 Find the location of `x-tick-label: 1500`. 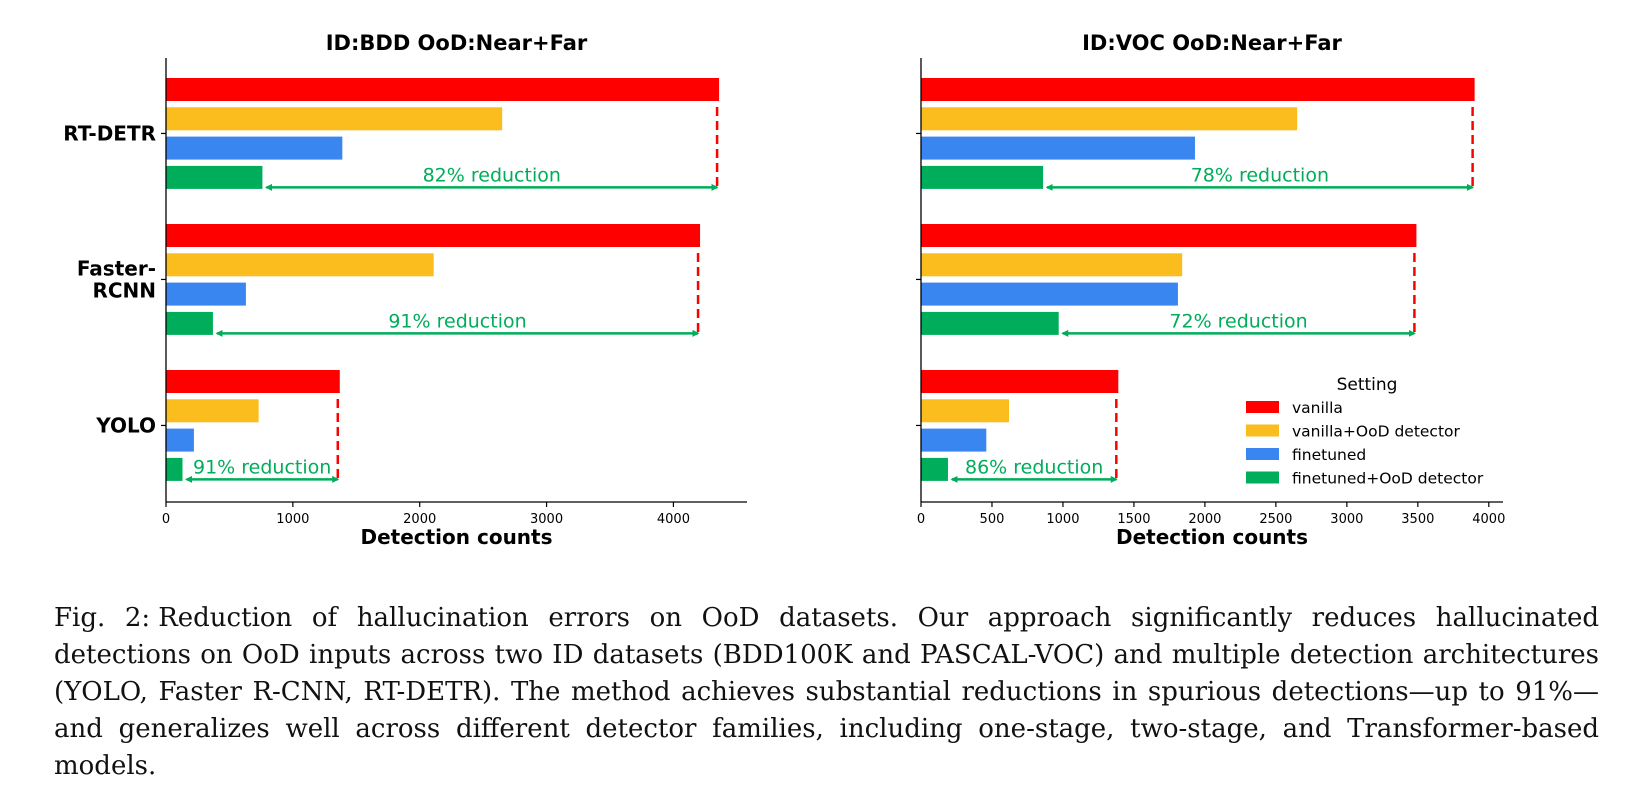

x-tick-label: 1500 is located at coordinates (1133, 519).